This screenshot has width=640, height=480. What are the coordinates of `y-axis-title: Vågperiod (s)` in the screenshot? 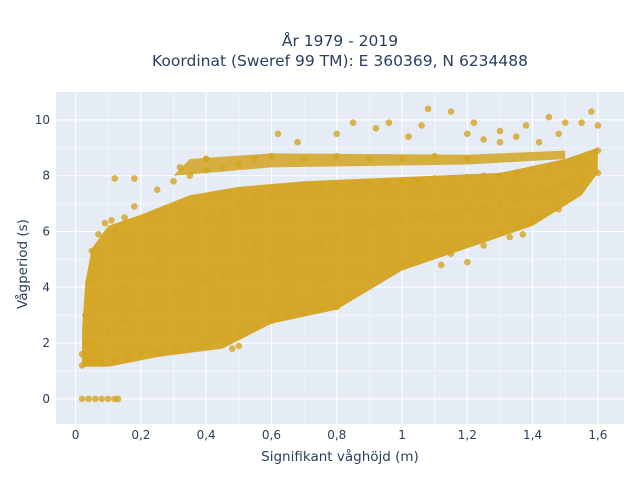 It's located at (22, 264).